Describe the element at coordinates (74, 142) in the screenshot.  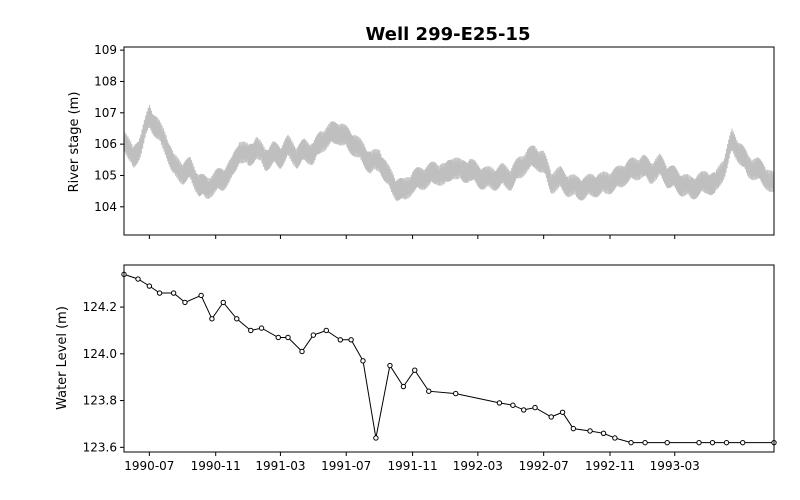
I see `top-ylabel: River stage (m)` at that location.